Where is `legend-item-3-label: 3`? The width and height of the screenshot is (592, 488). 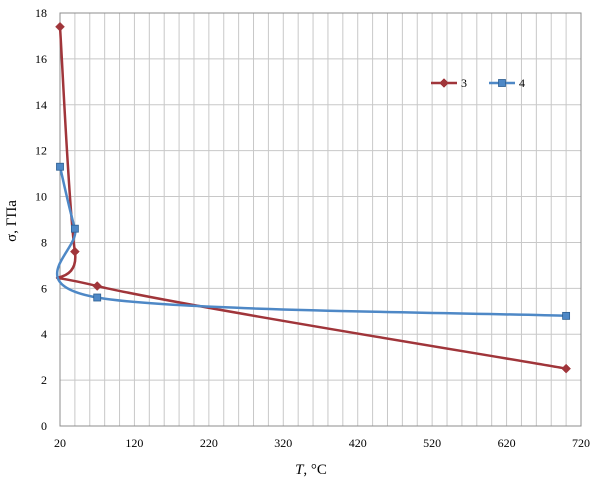 legend-item-3-label: 3 is located at coordinates (464, 83).